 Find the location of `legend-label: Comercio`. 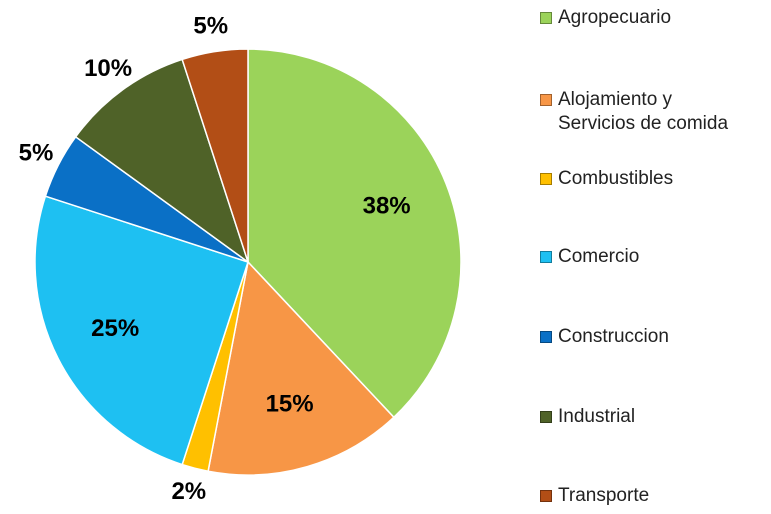

legend-label: Comercio is located at coordinates (599, 256).